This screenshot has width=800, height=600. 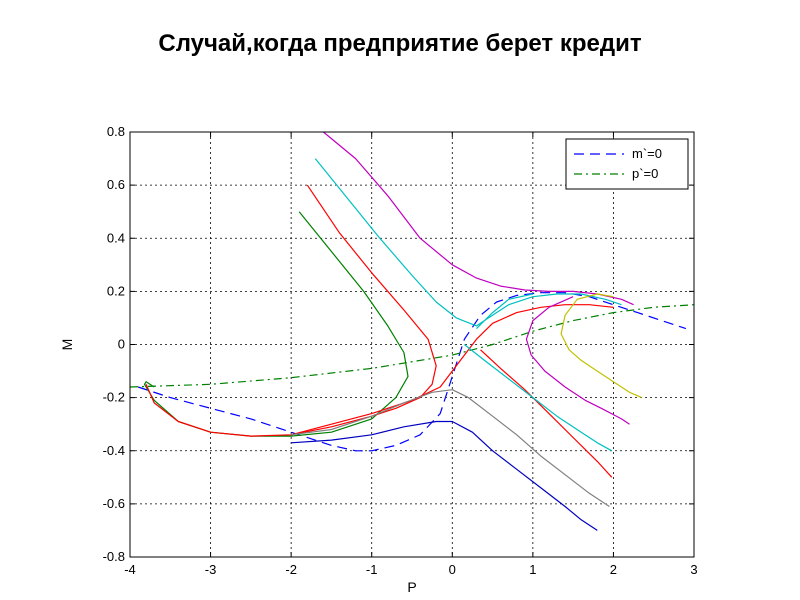 I want to click on x-tick-label: 0, so click(x=452, y=569).